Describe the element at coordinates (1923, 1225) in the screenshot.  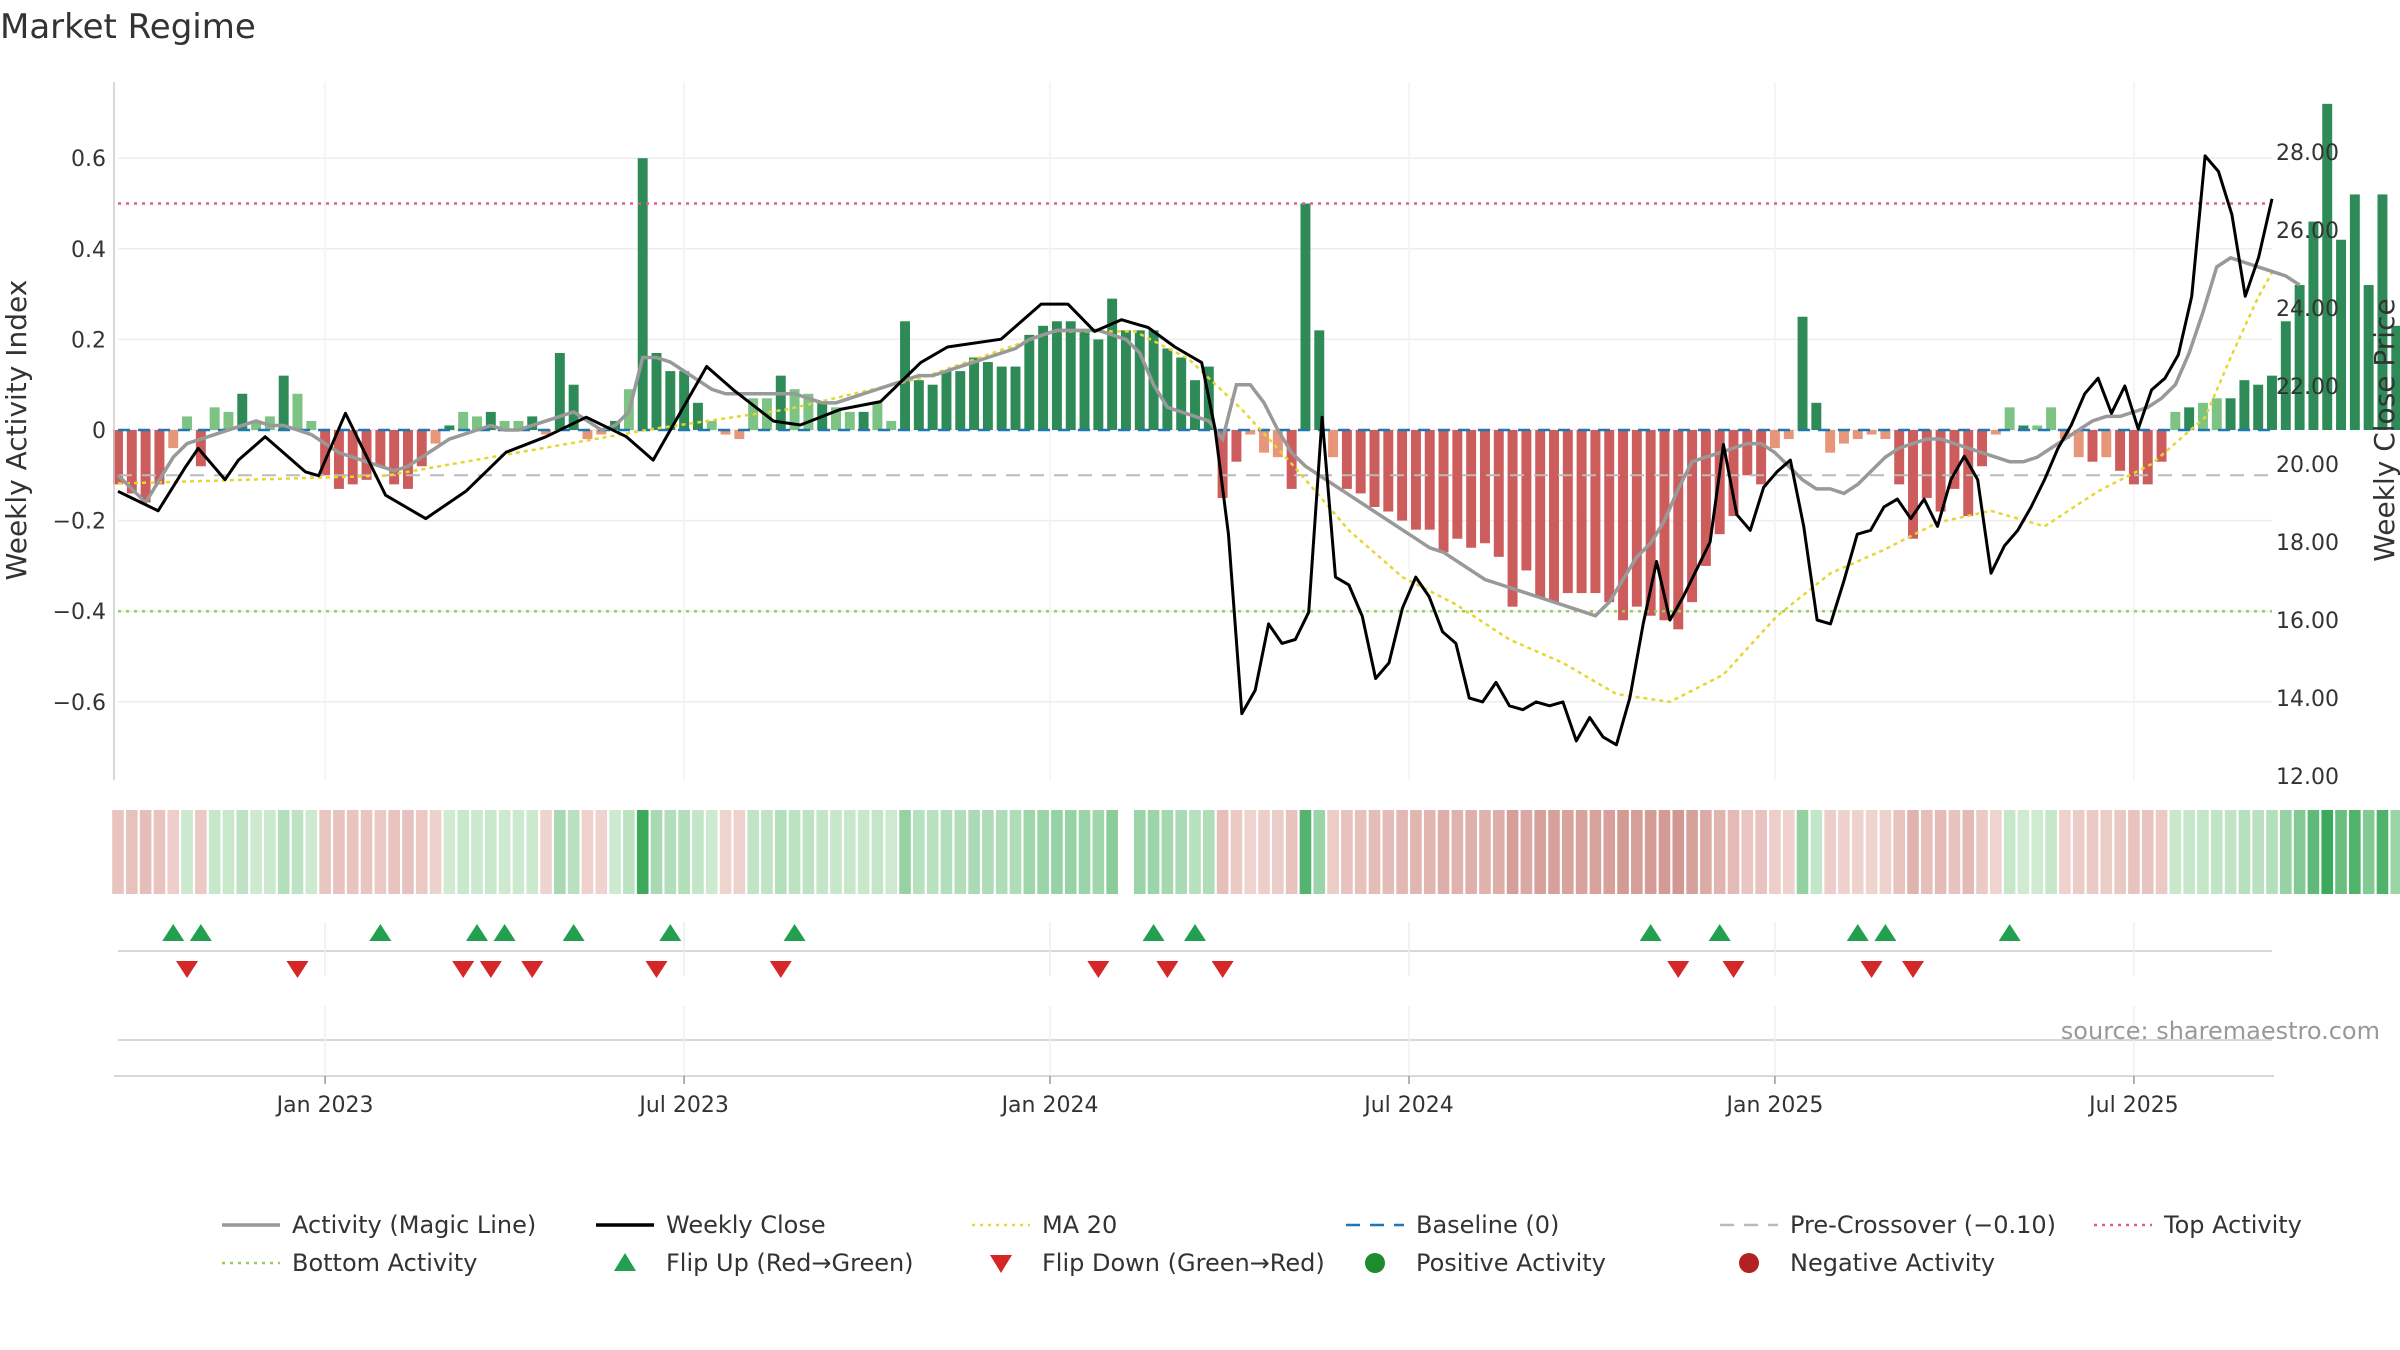
I see `legend-label: Pre-Crossover (−0.10)` at that location.